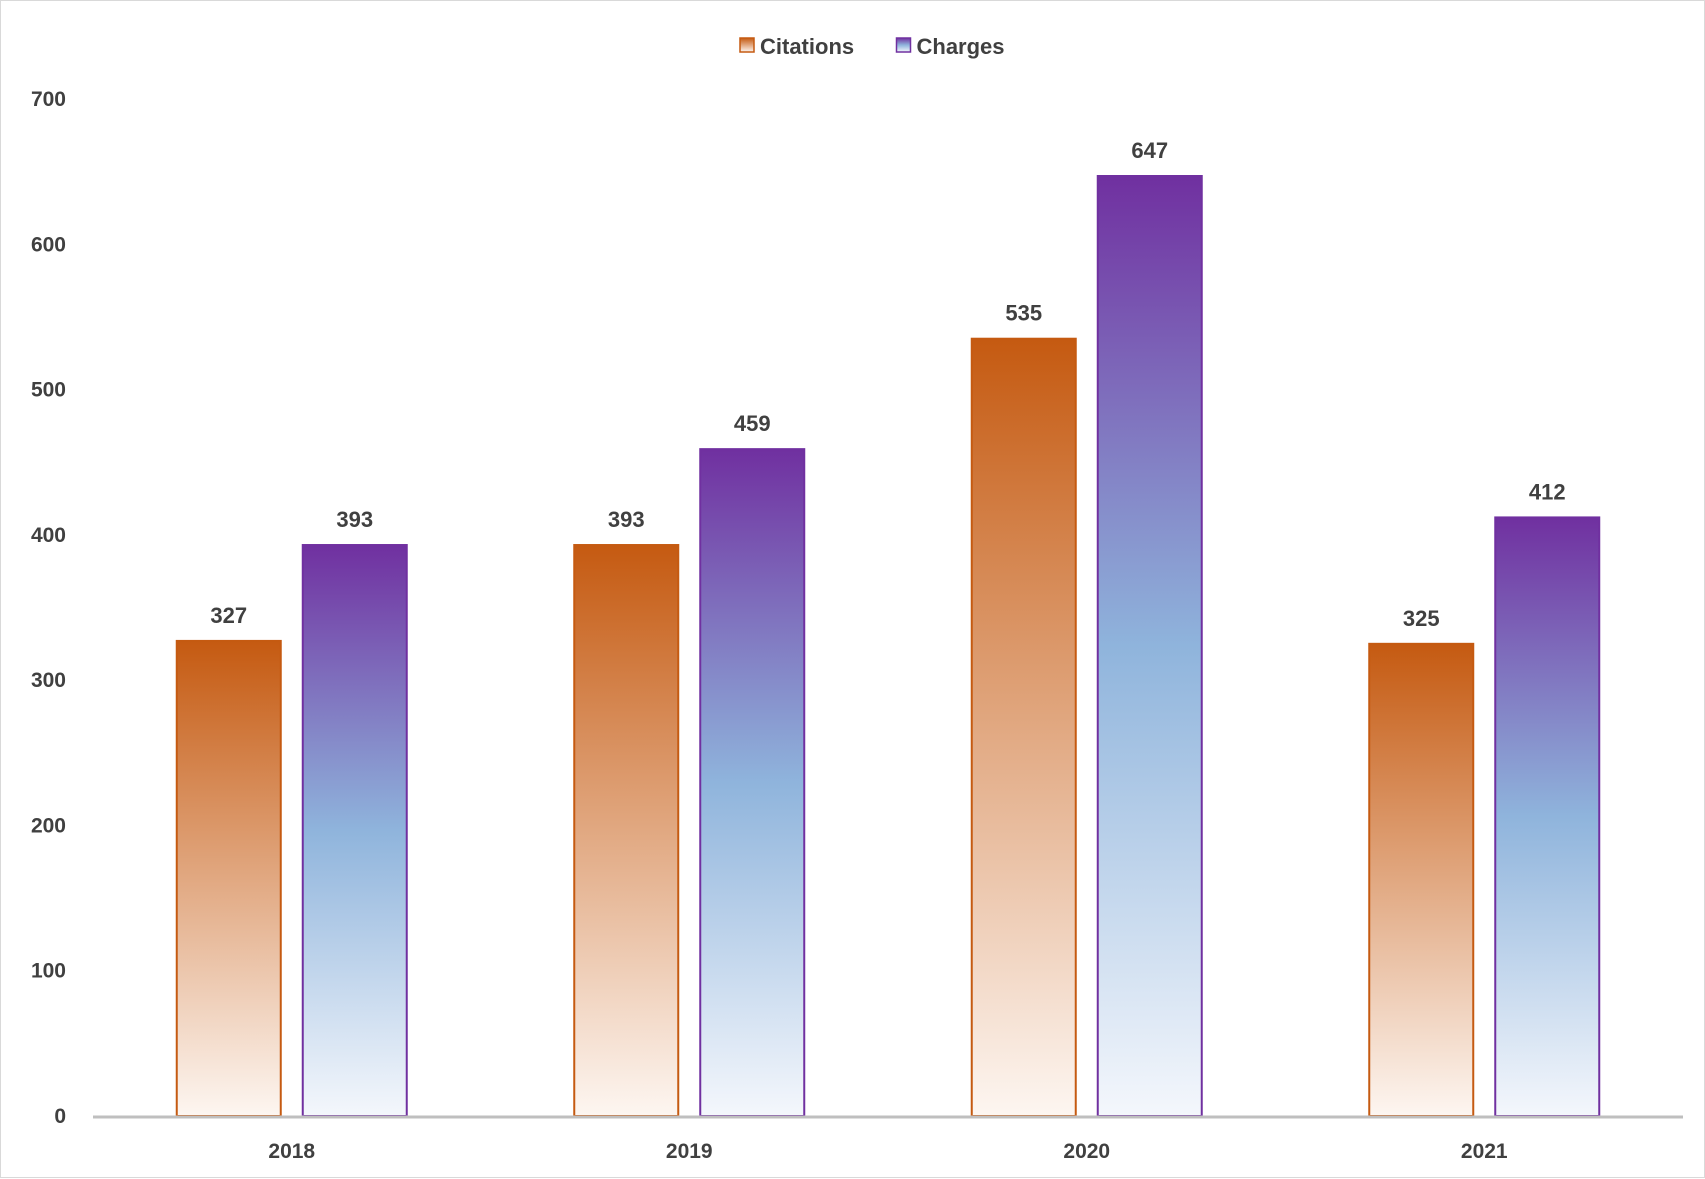 The height and width of the screenshot is (1179, 1705). What do you see at coordinates (228, 615) in the screenshot?
I see `data-label: 327` at bounding box center [228, 615].